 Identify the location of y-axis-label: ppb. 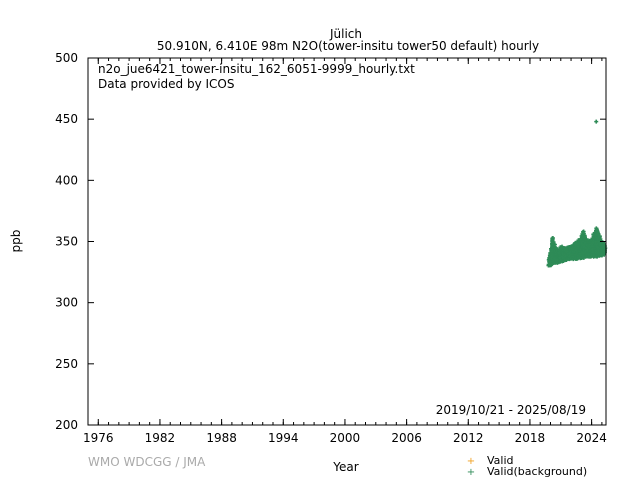
(16, 241).